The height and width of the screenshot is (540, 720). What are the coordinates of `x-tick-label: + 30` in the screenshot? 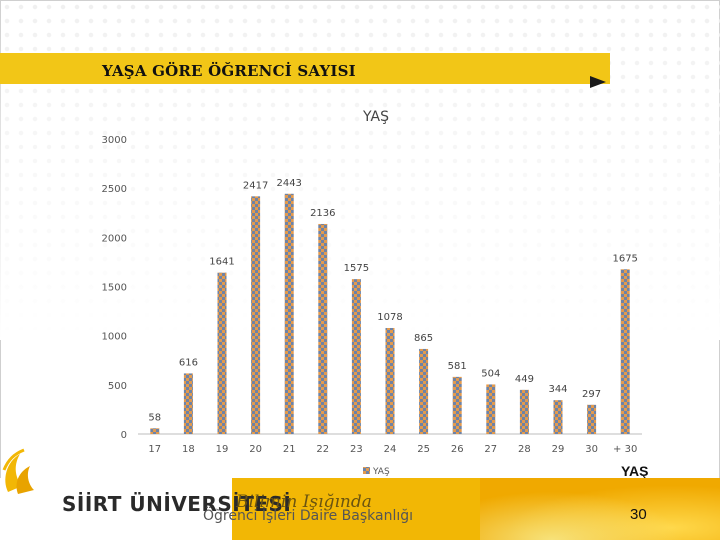 It's located at (625, 449).